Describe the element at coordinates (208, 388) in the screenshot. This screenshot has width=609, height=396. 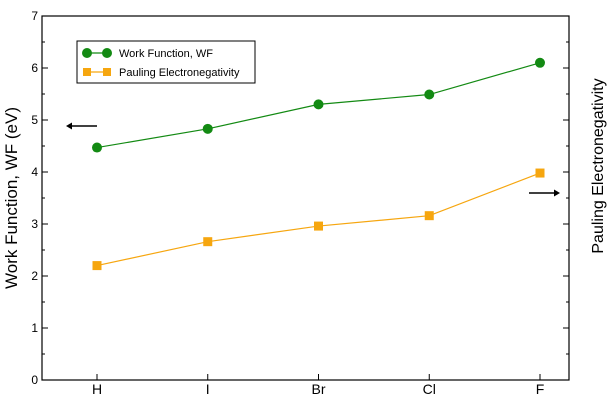
I see `x-tick-label: I` at that location.